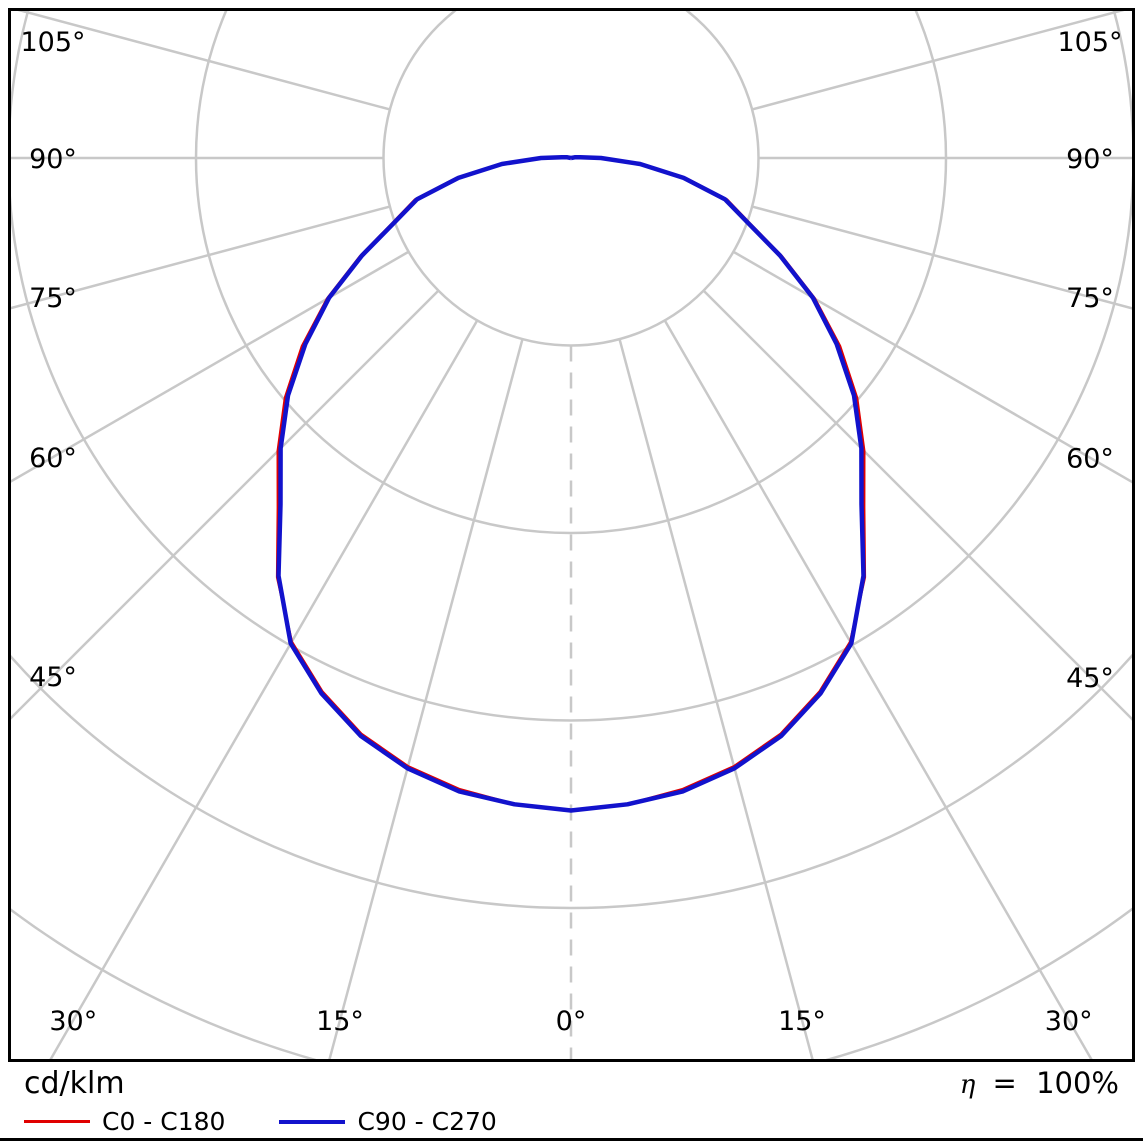  I want to click on legend-row: C0 - C180 C90 - C270, so click(571, 1121).